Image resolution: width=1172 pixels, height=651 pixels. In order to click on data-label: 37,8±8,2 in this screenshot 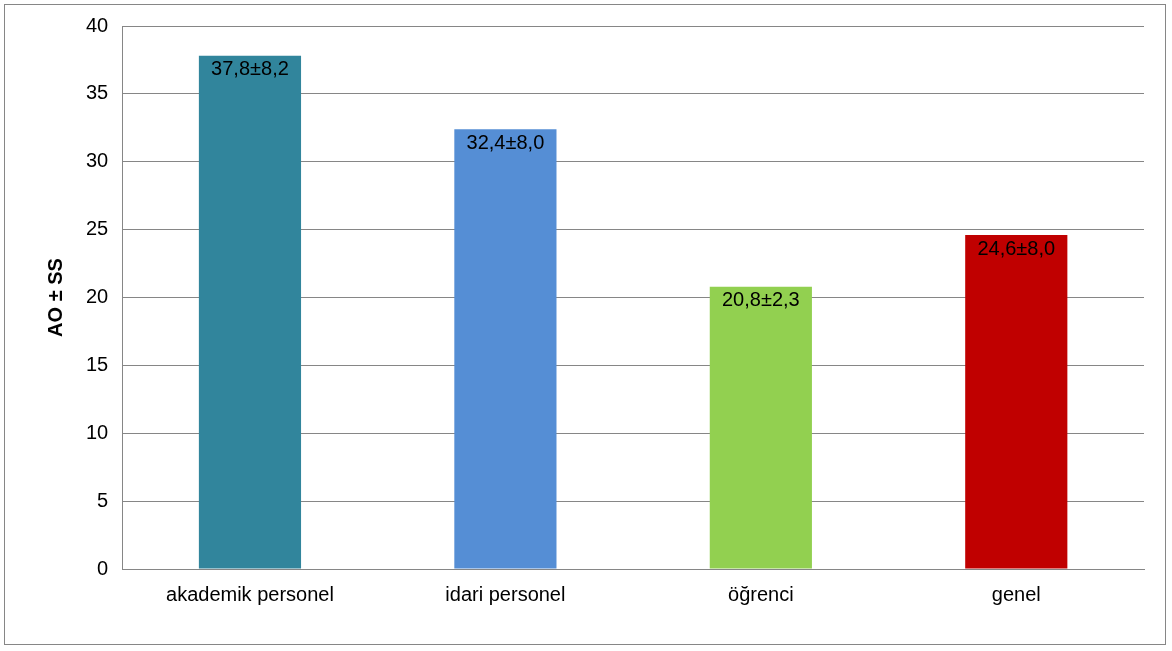, I will do `click(250, 68)`.